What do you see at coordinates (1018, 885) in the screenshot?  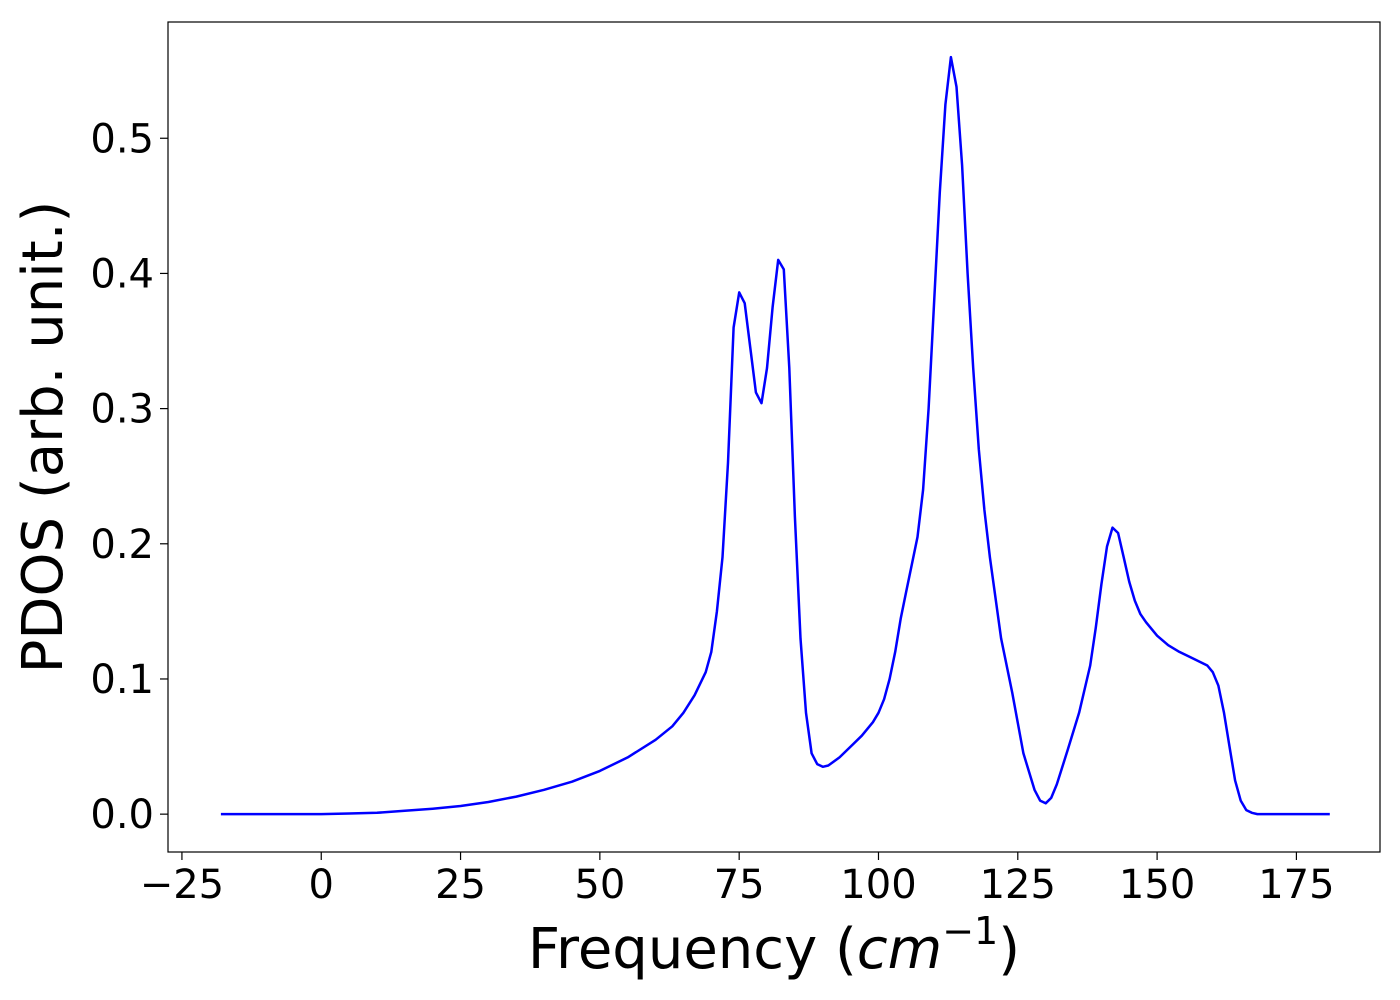 I see `x-tick-label: 125` at bounding box center [1018, 885].